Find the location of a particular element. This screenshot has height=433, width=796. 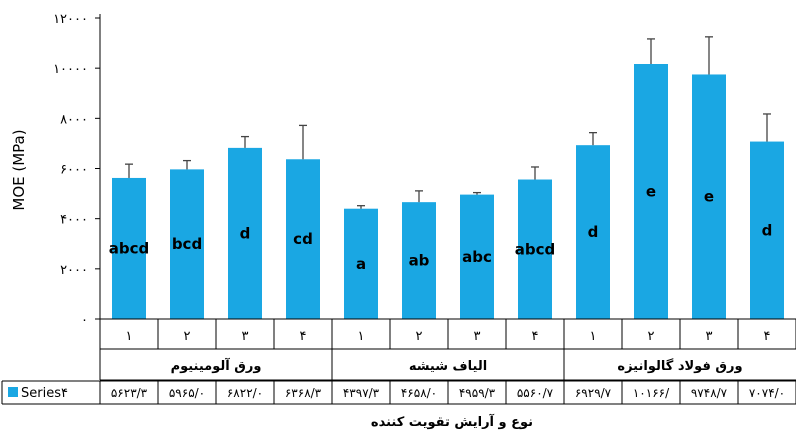

bar-letter-label: ab is located at coordinates (419, 261).